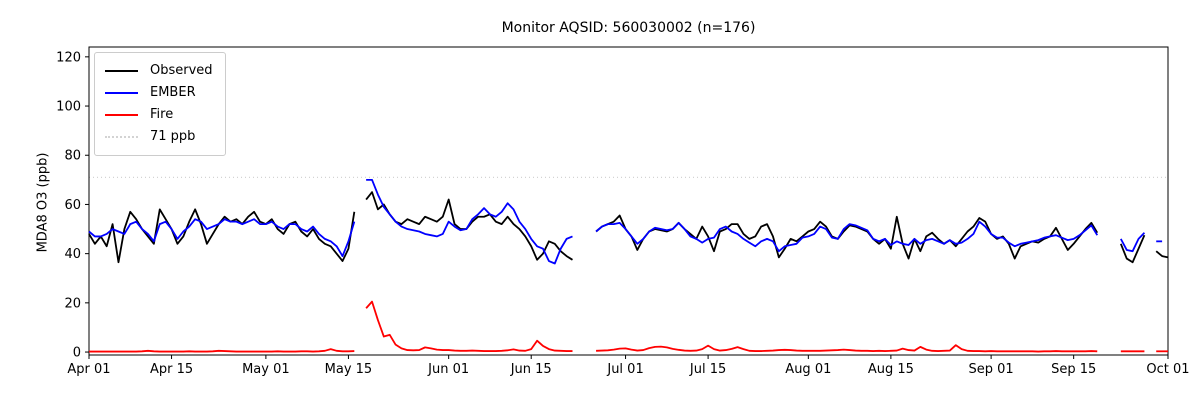 The image size is (1200, 400). Describe the element at coordinates (162, 114) in the screenshot. I see `legend-label-fire: Fire` at that location.